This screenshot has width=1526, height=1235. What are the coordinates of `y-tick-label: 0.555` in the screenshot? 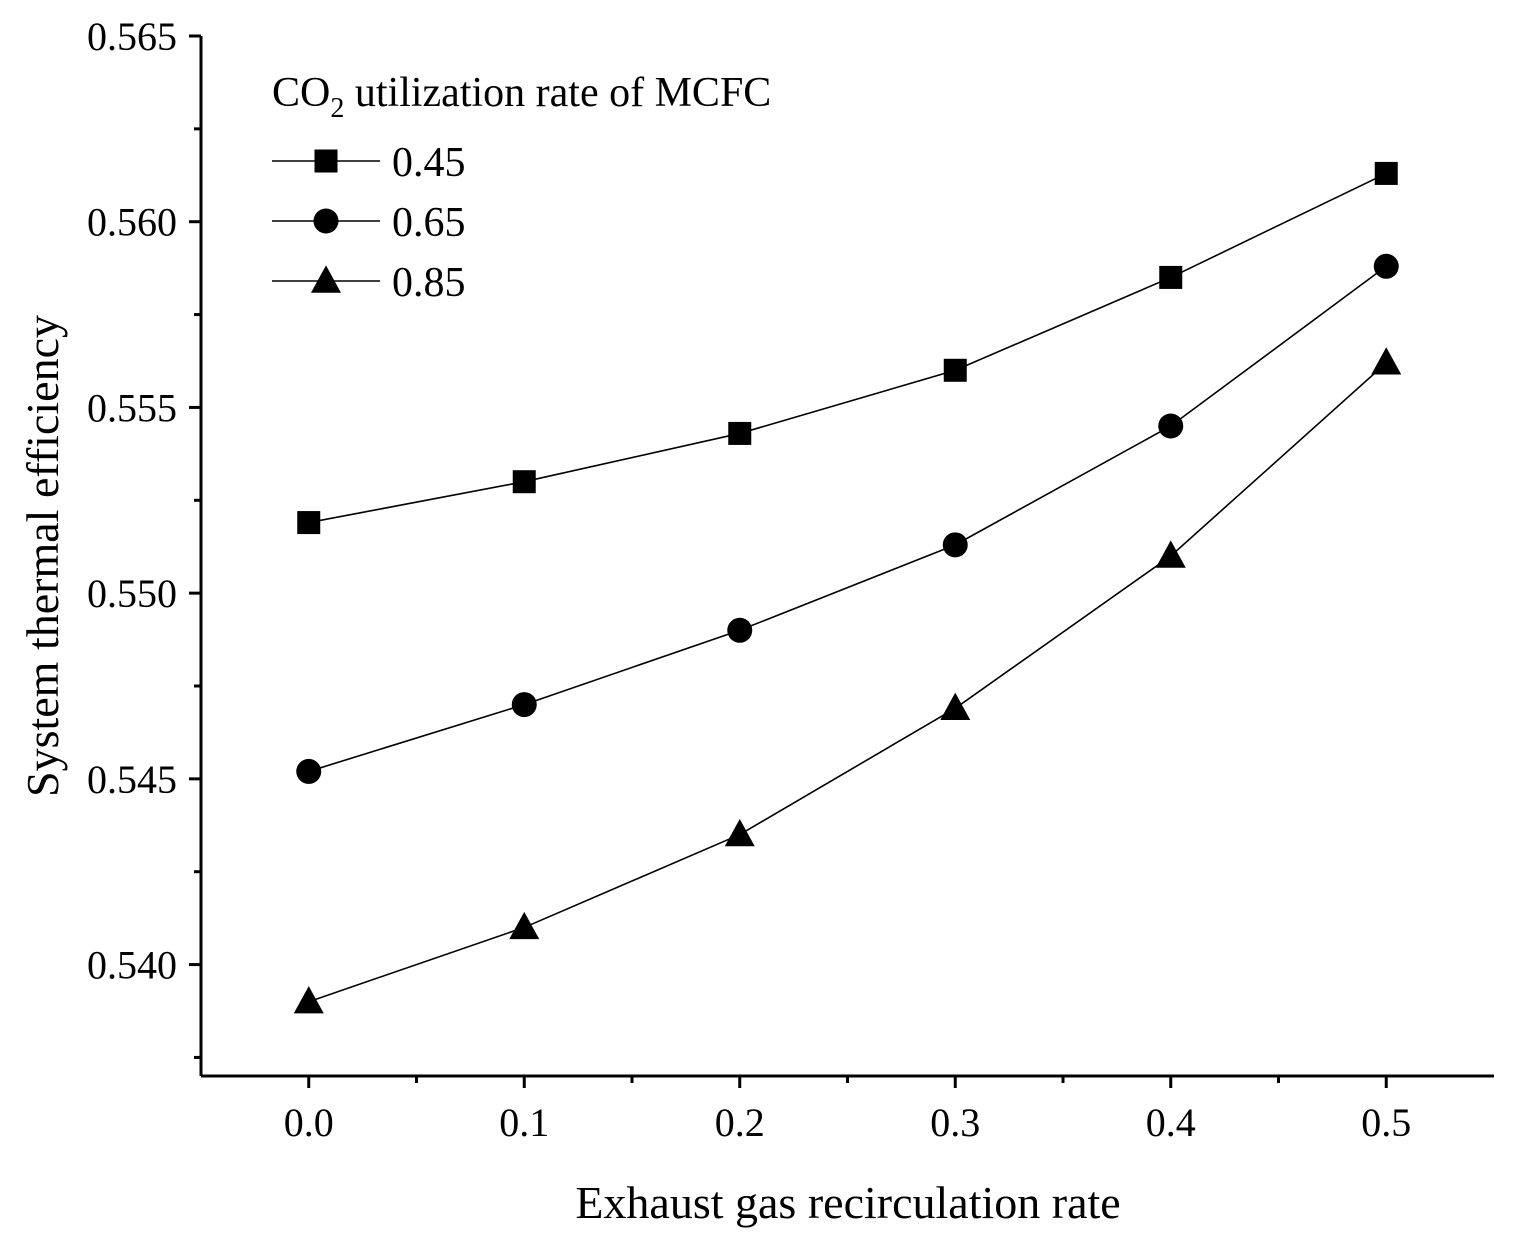 It's located at (132, 407).